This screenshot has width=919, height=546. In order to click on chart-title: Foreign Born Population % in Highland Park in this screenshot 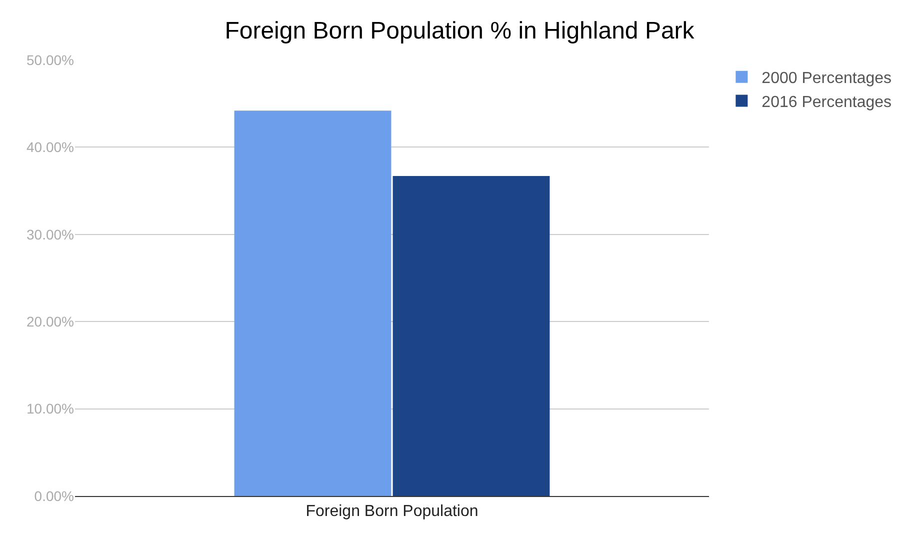, I will do `click(460, 31)`.